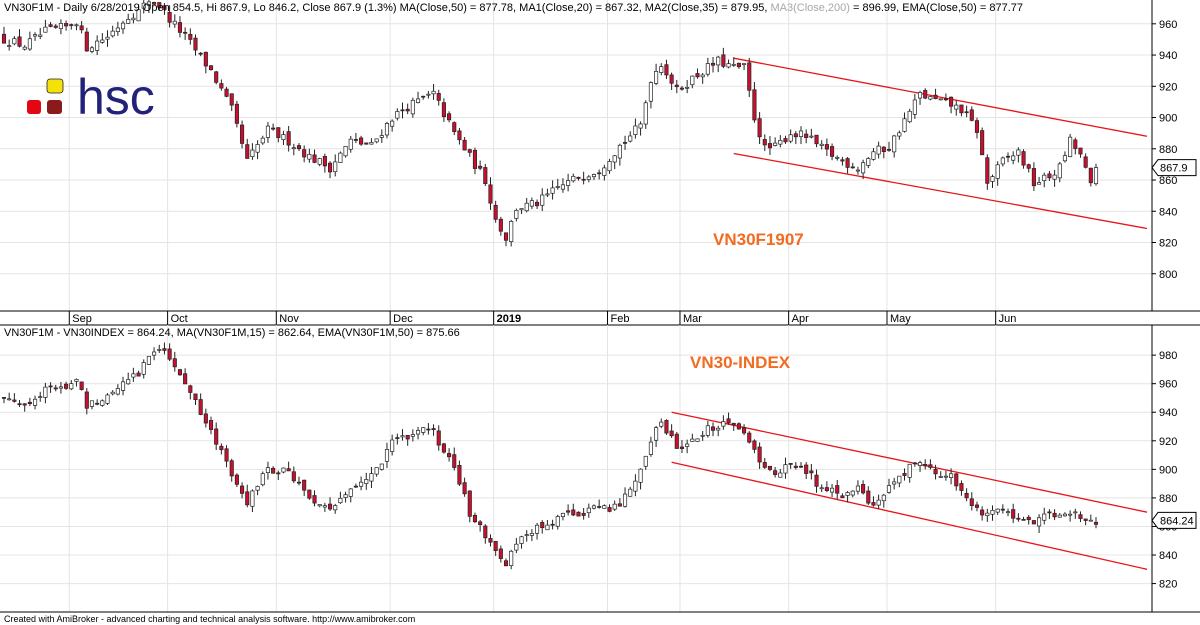  Describe the element at coordinates (940, 143) in the screenshot. I see `top-trend-channel` at that location.